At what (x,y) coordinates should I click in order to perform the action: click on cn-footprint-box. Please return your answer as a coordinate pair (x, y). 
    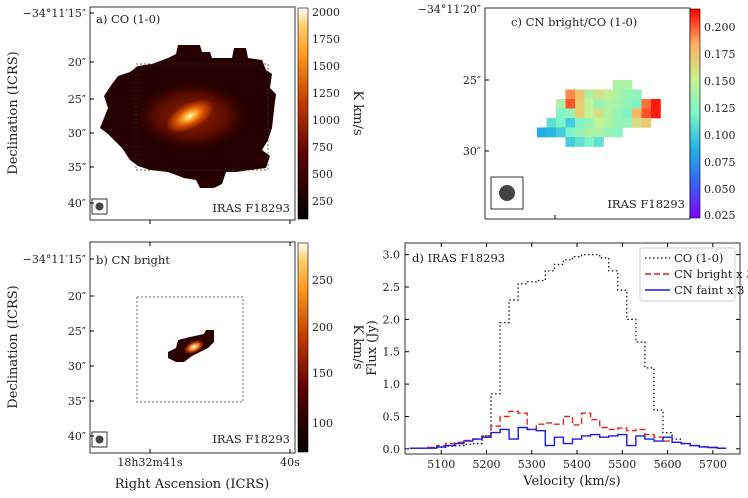
    Looking at the image, I should click on (190, 349).